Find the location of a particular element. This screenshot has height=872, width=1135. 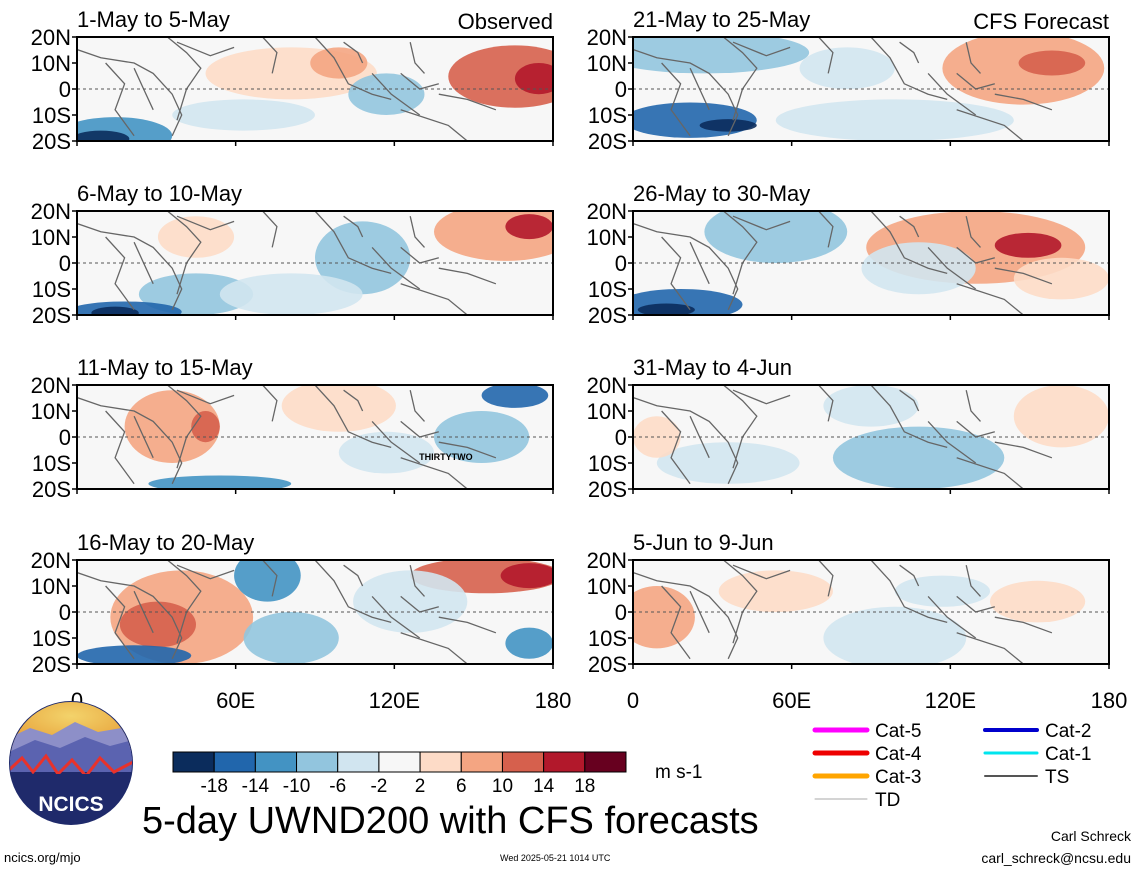

legend-label: TS is located at coordinates (1057, 777).